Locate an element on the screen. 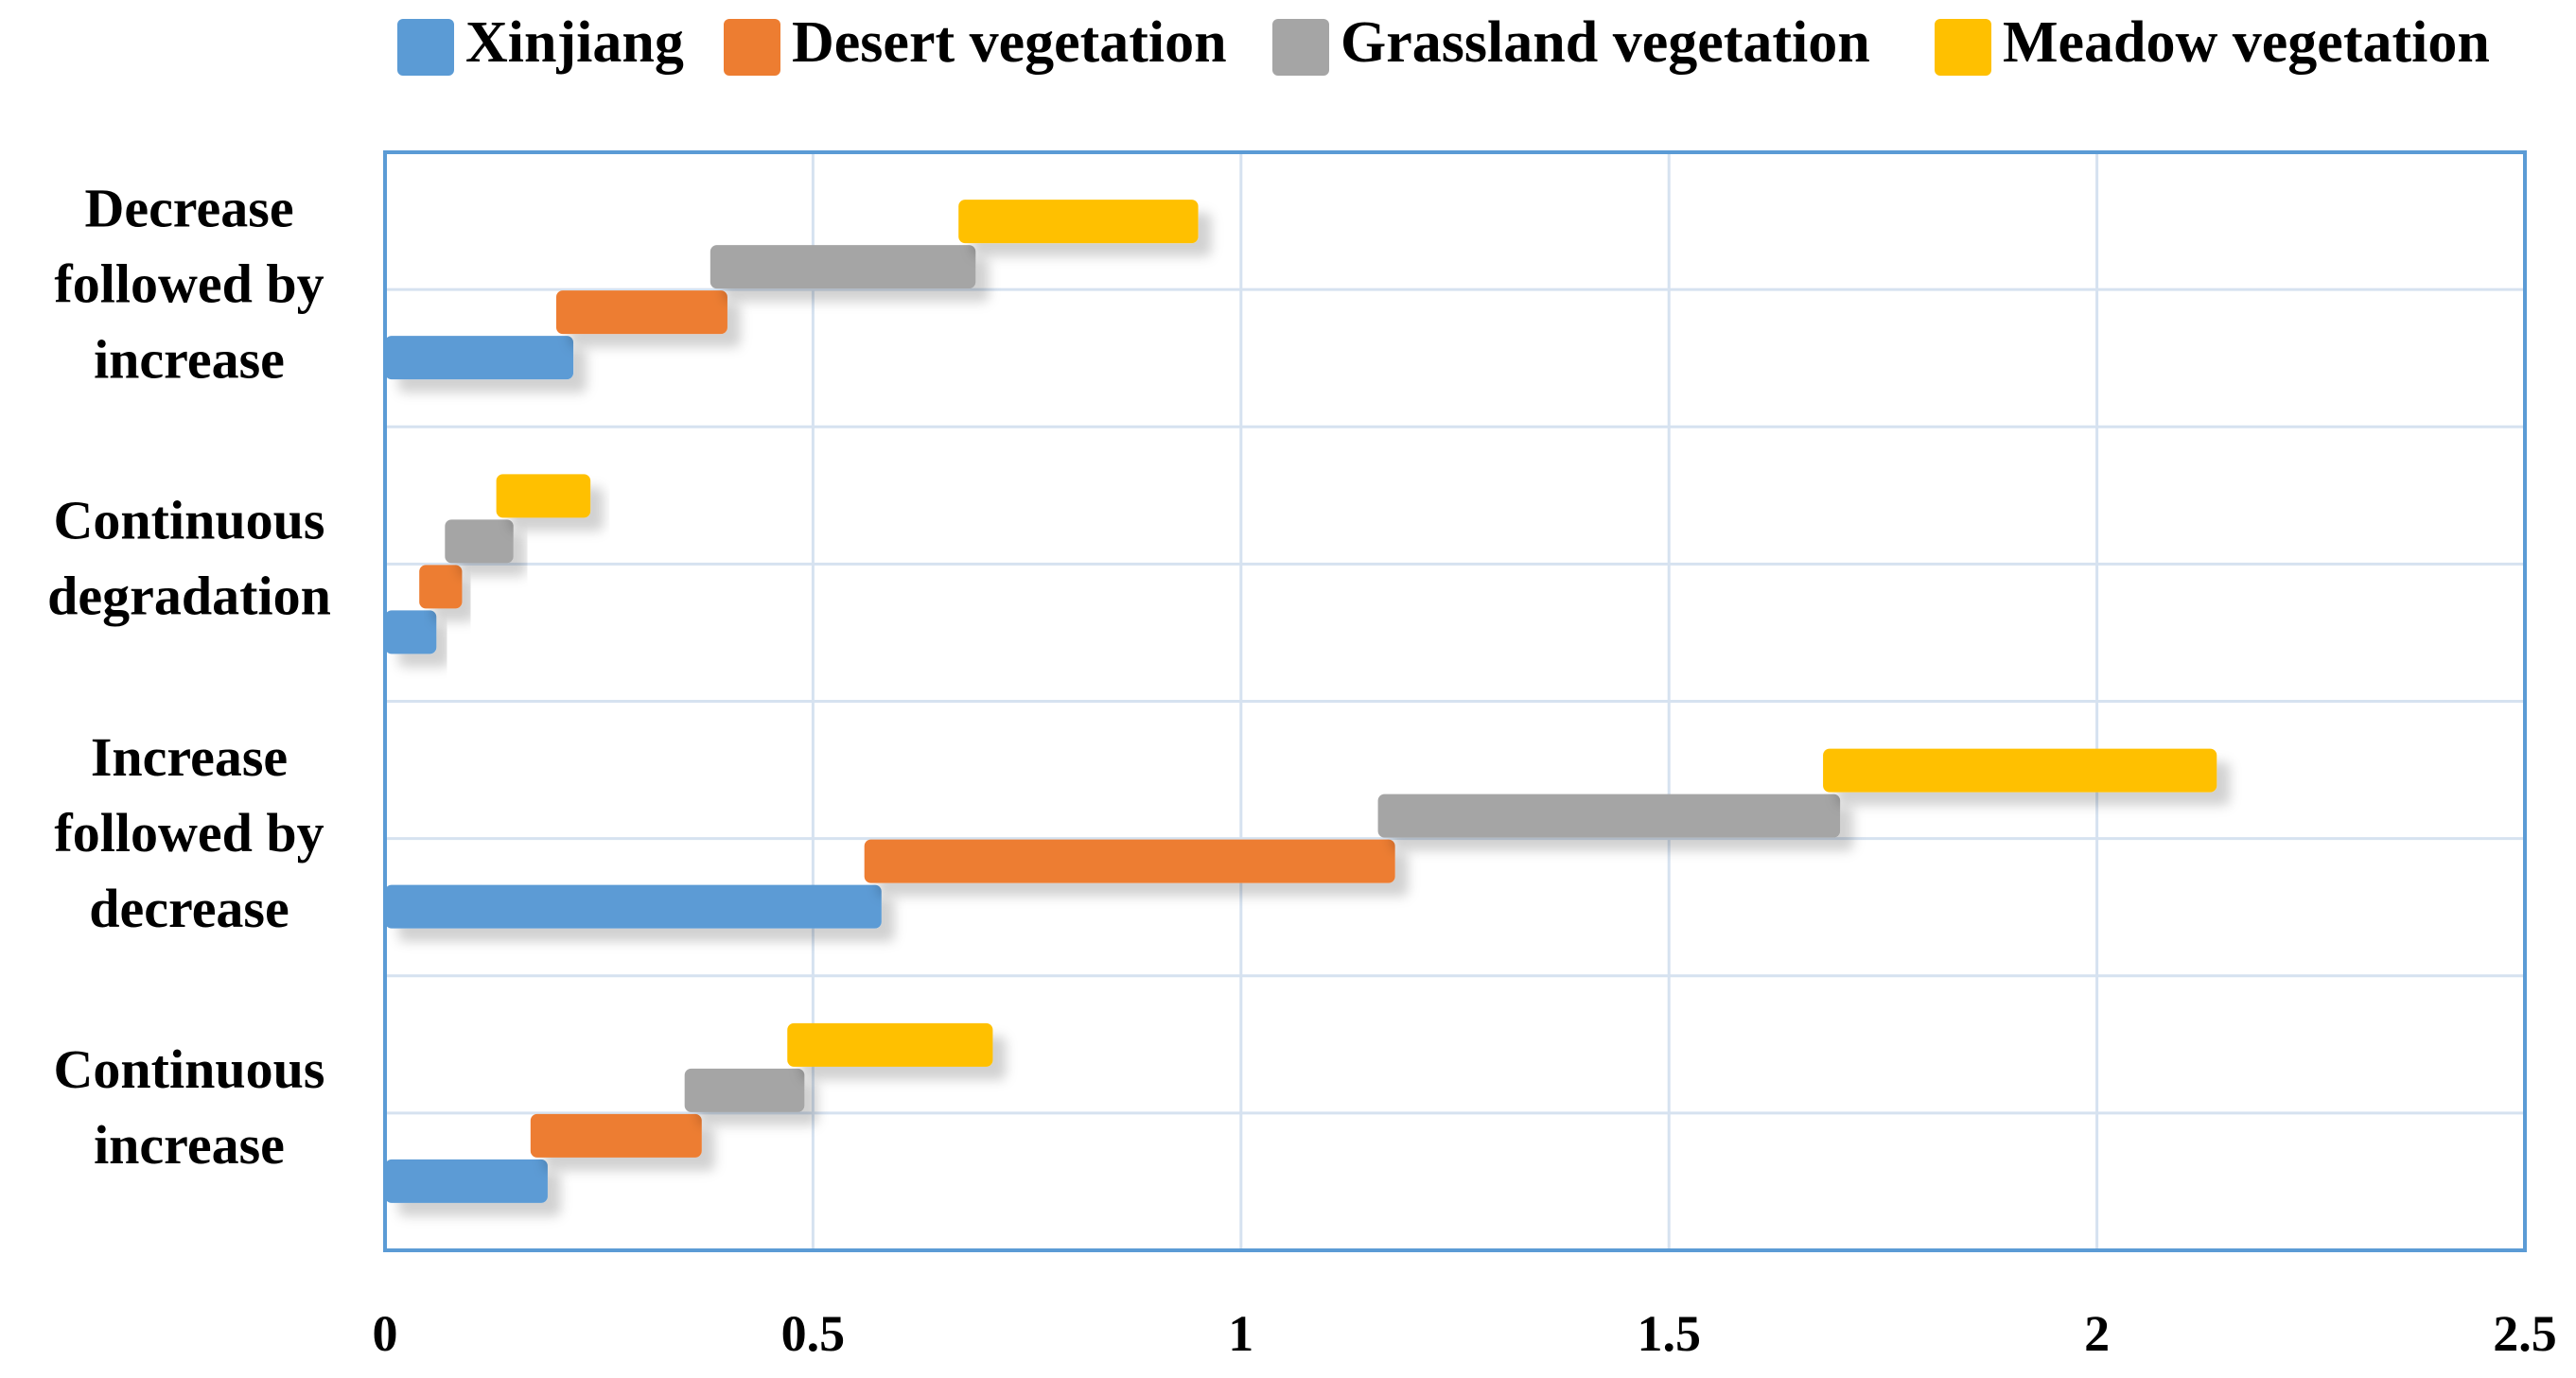 Image resolution: width=2576 pixels, height=1378 pixels. bar-desert-vegetation-increase-followed-by-decrease is located at coordinates (1129, 861).